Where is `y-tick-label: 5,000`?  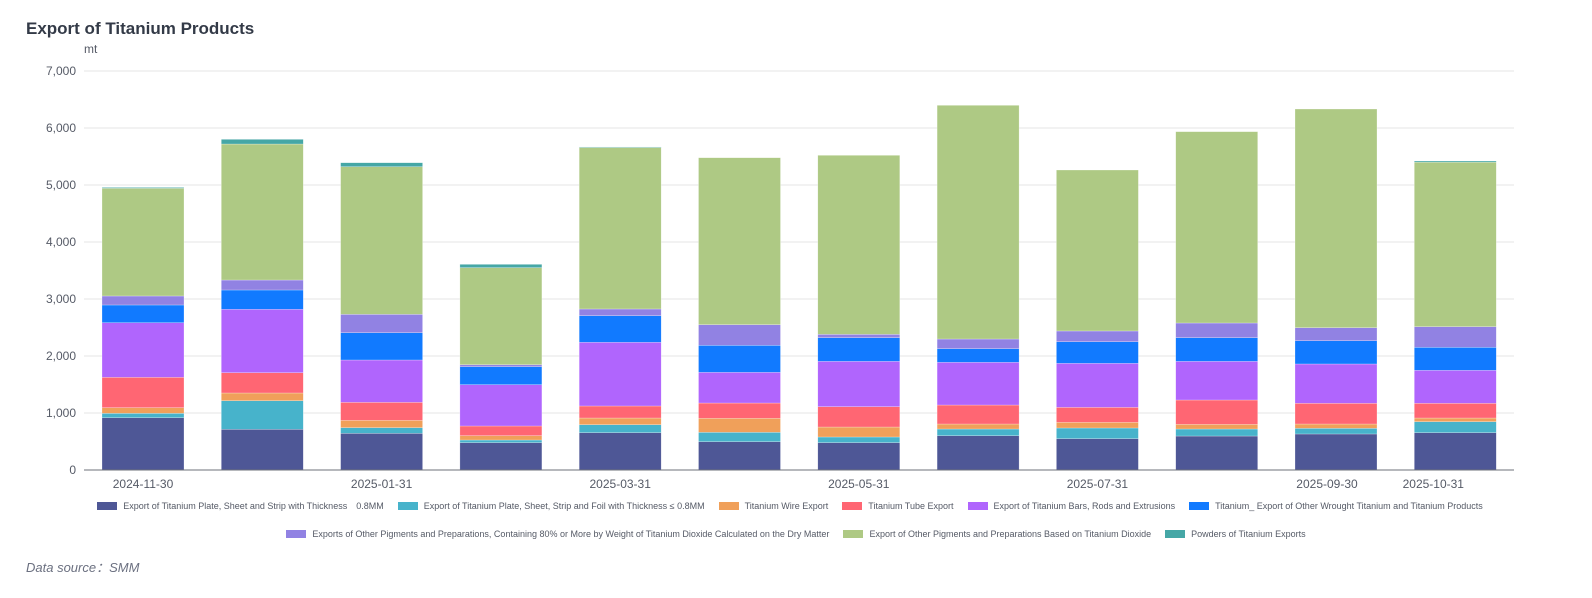 y-tick-label: 5,000 is located at coordinates (61, 185).